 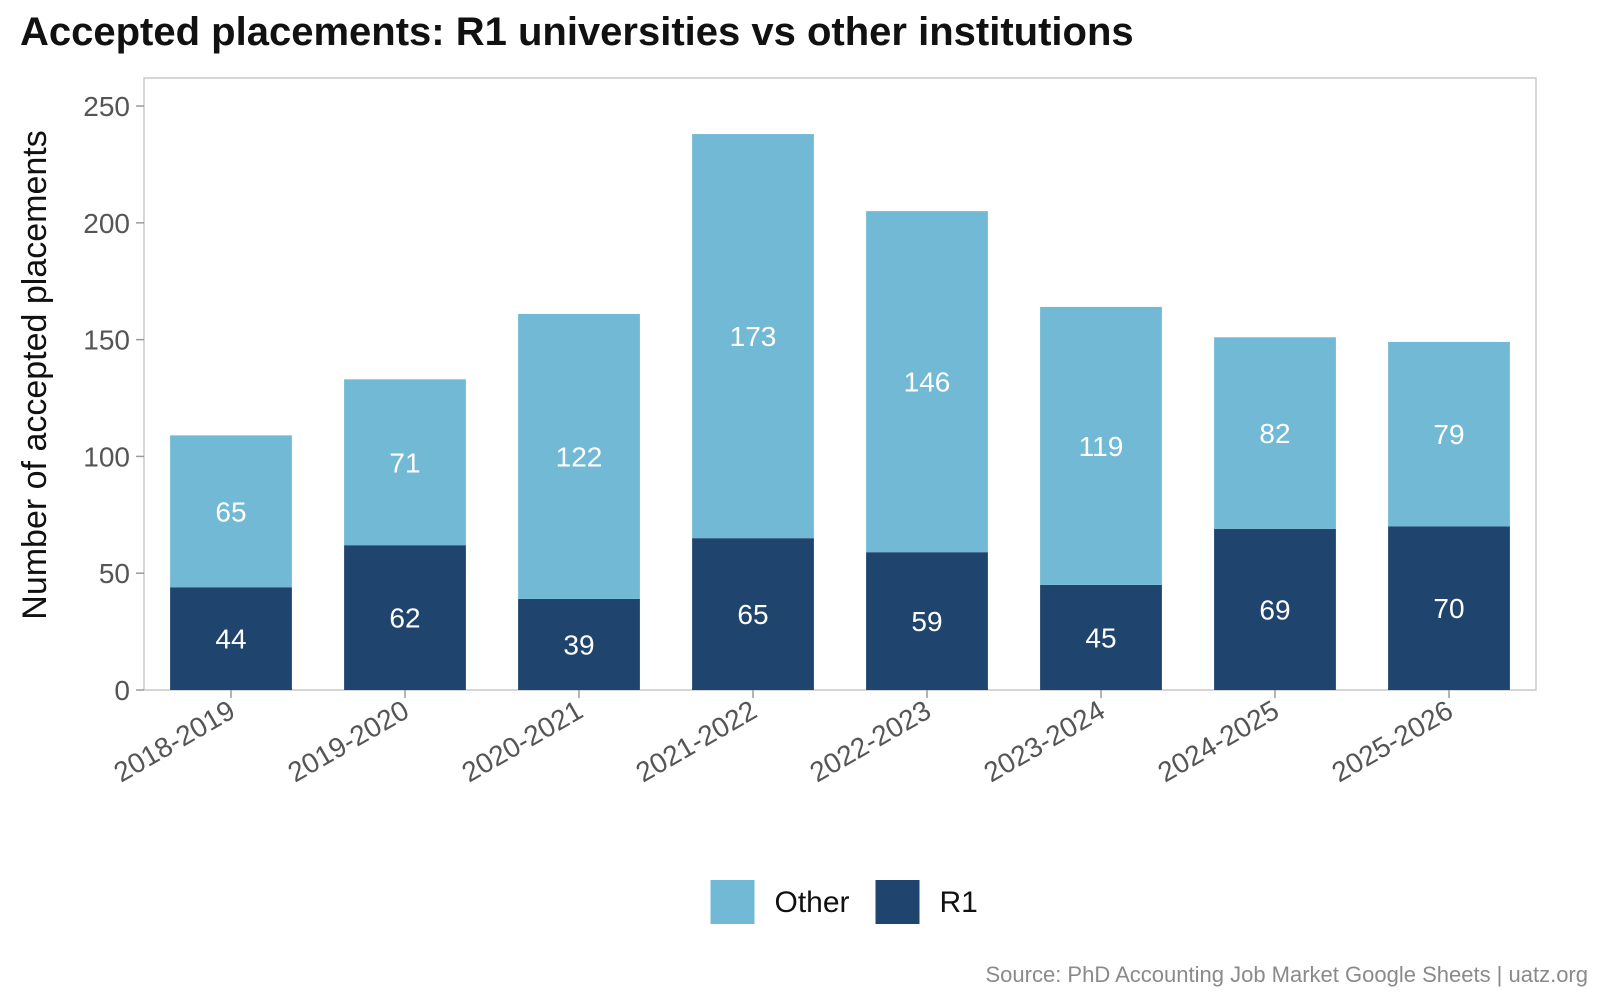 I want to click on legend: Other R1, so click(x=844, y=902).